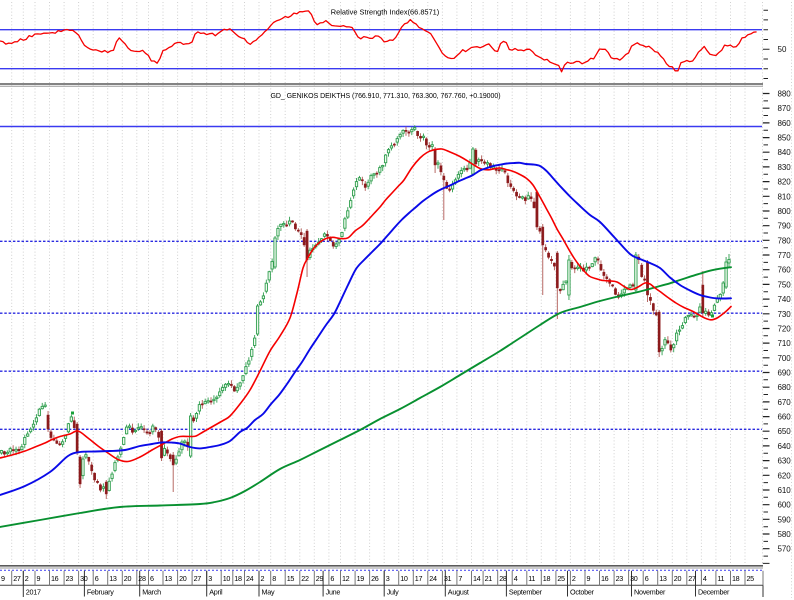 This screenshot has width=794, height=600. Describe the element at coordinates (785, 373) in the screenshot. I see `svg-text: 690` at that location.